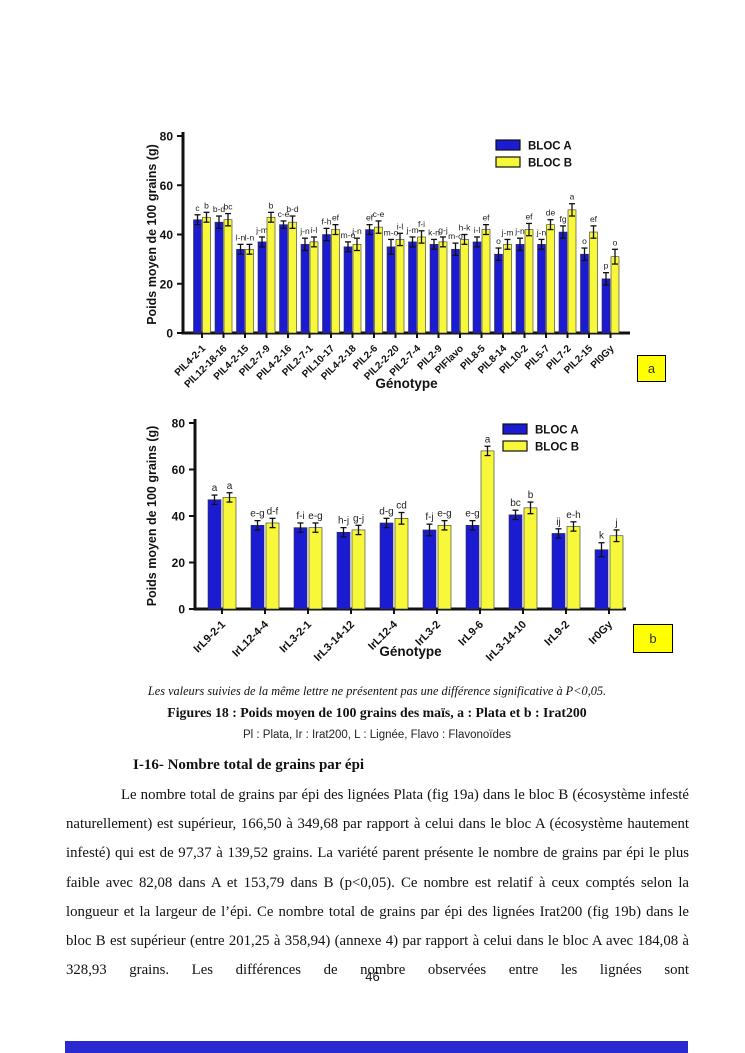 The image size is (745, 1053). What do you see at coordinates (197, 208) in the screenshot?
I see `significance-letter: c` at bounding box center [197, 208].